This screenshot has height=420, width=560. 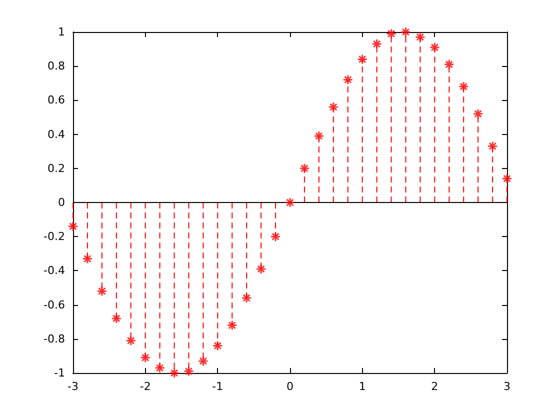 I want to click on y-tick-label: 0.6, so click(x=56, y=100).